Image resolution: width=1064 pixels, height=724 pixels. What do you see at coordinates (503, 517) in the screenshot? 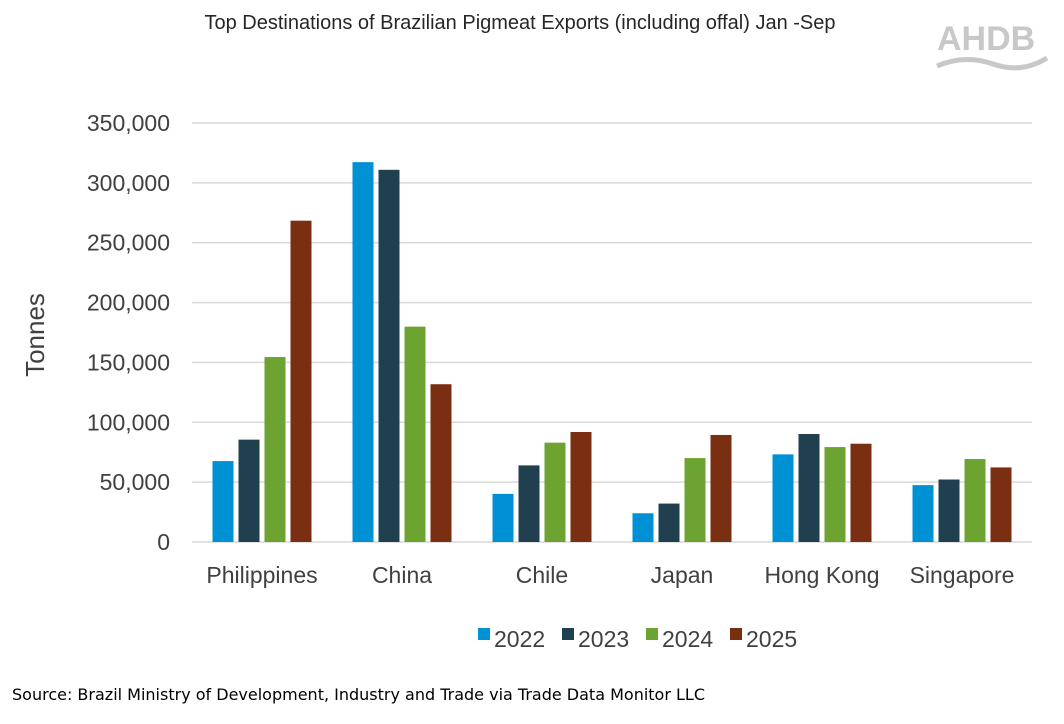
I see `bar-chile-2022` at bounding box center [503, 517].